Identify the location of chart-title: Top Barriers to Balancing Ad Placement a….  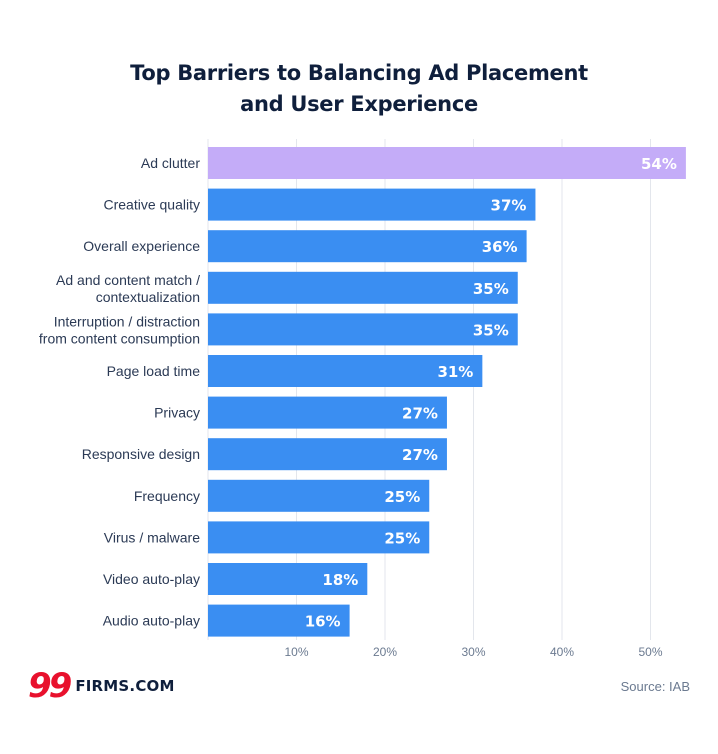
(359, 89).